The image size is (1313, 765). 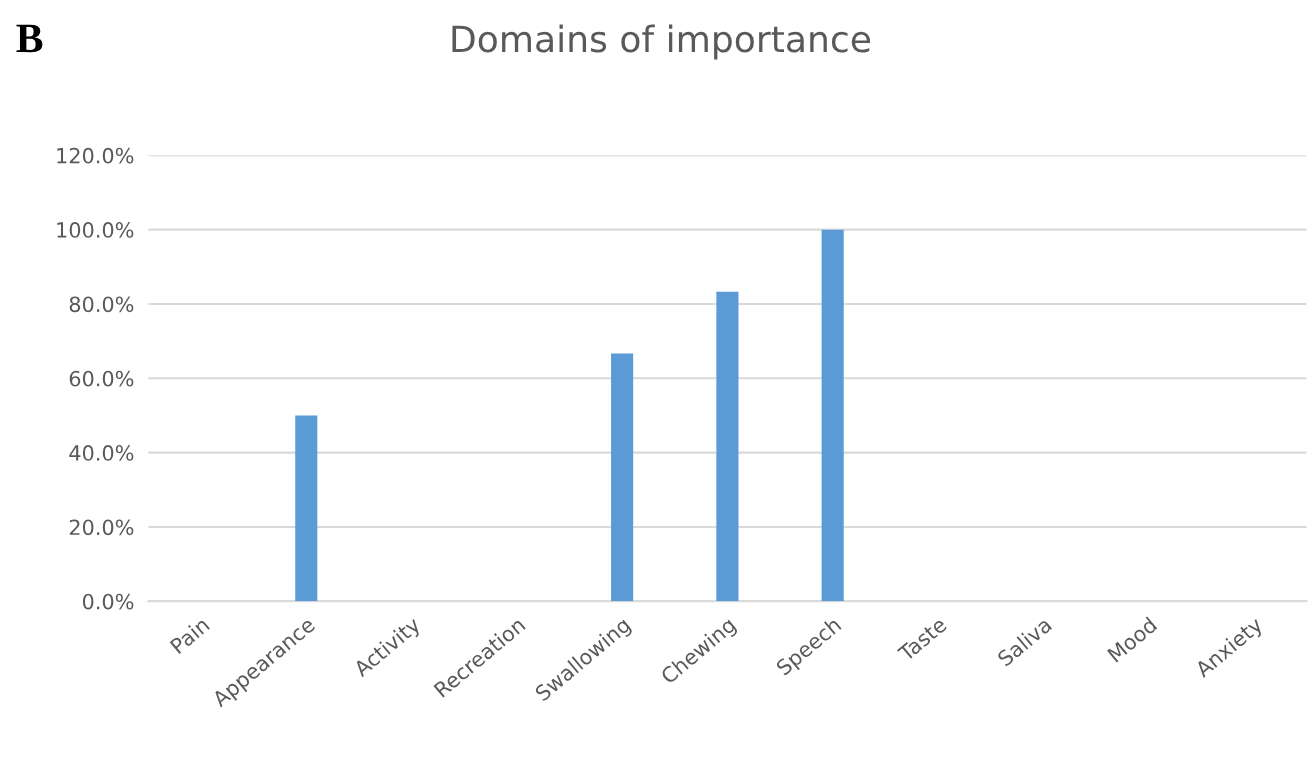 I want to click on y-tick-label: 60.0%, so click(x=101, y=378).